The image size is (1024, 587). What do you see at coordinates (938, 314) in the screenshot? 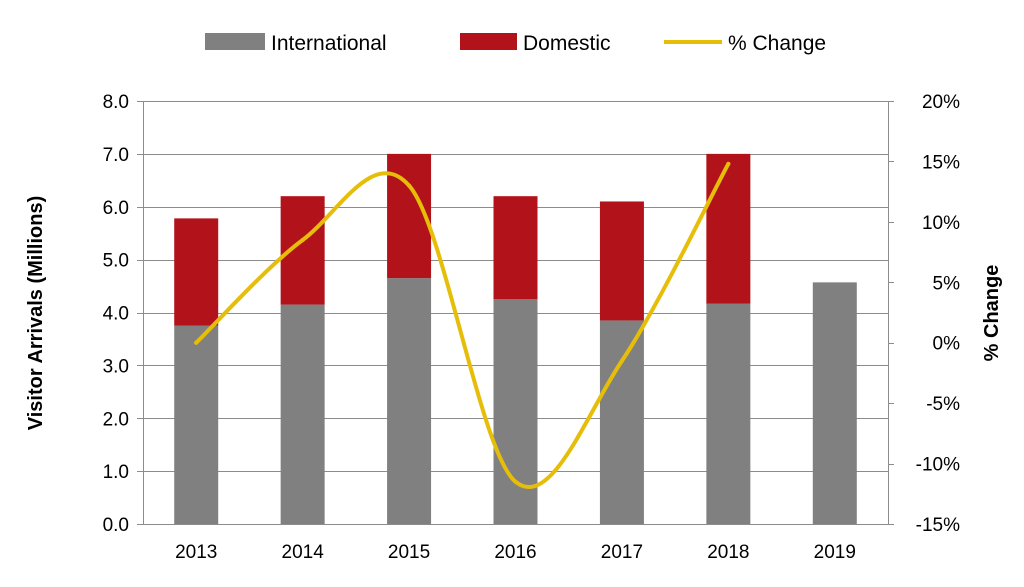
I see `right-axis-ticks: -15% -10% -5% 0% 5% 10% 15% 20%` at bounding box center [938, 314].